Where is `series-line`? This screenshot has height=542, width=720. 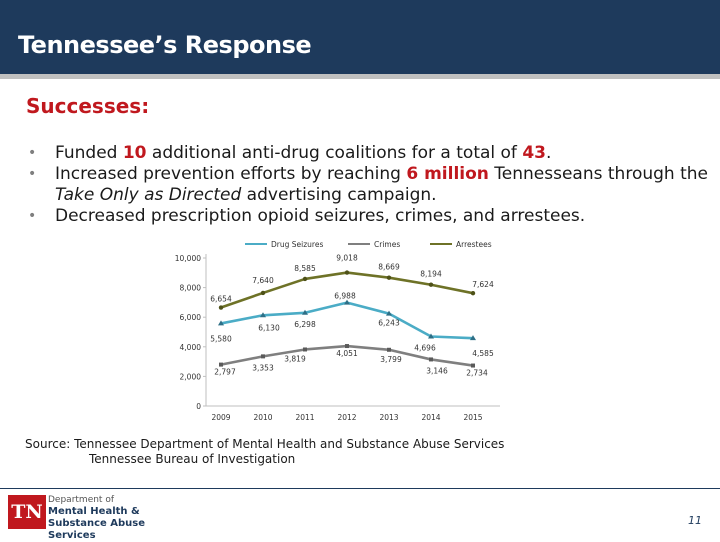 series-line is located at coordinates (347, 320).